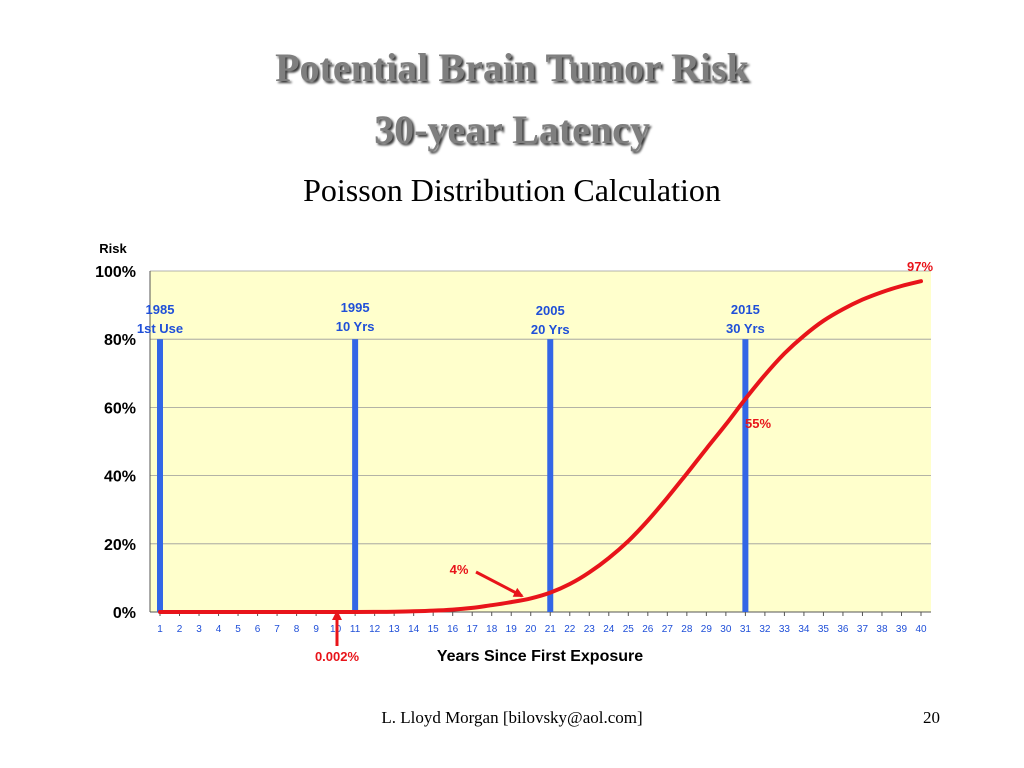 This screenshot has height=768, width=1024. Describe the element at coordinates (492, 629) in the screenshot. I see `x-tick-label: 18` at that location.